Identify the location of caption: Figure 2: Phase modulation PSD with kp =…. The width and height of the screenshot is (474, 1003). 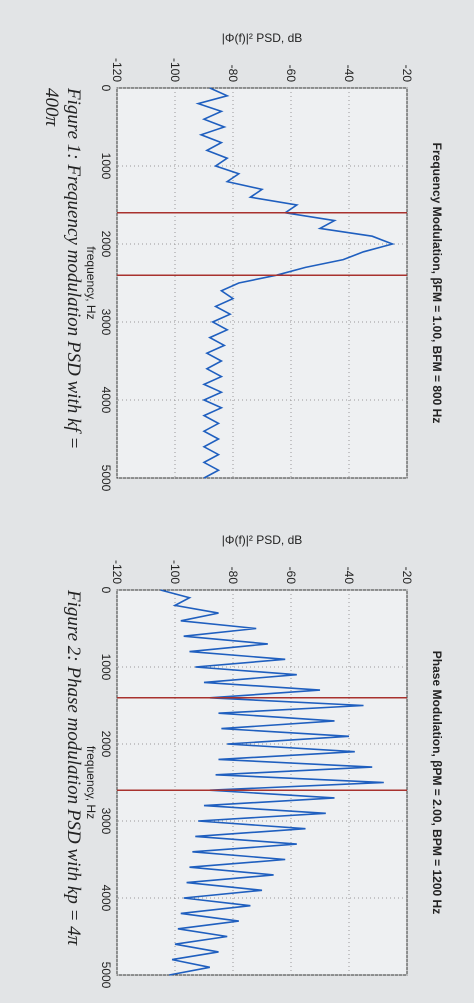
(73, 768).